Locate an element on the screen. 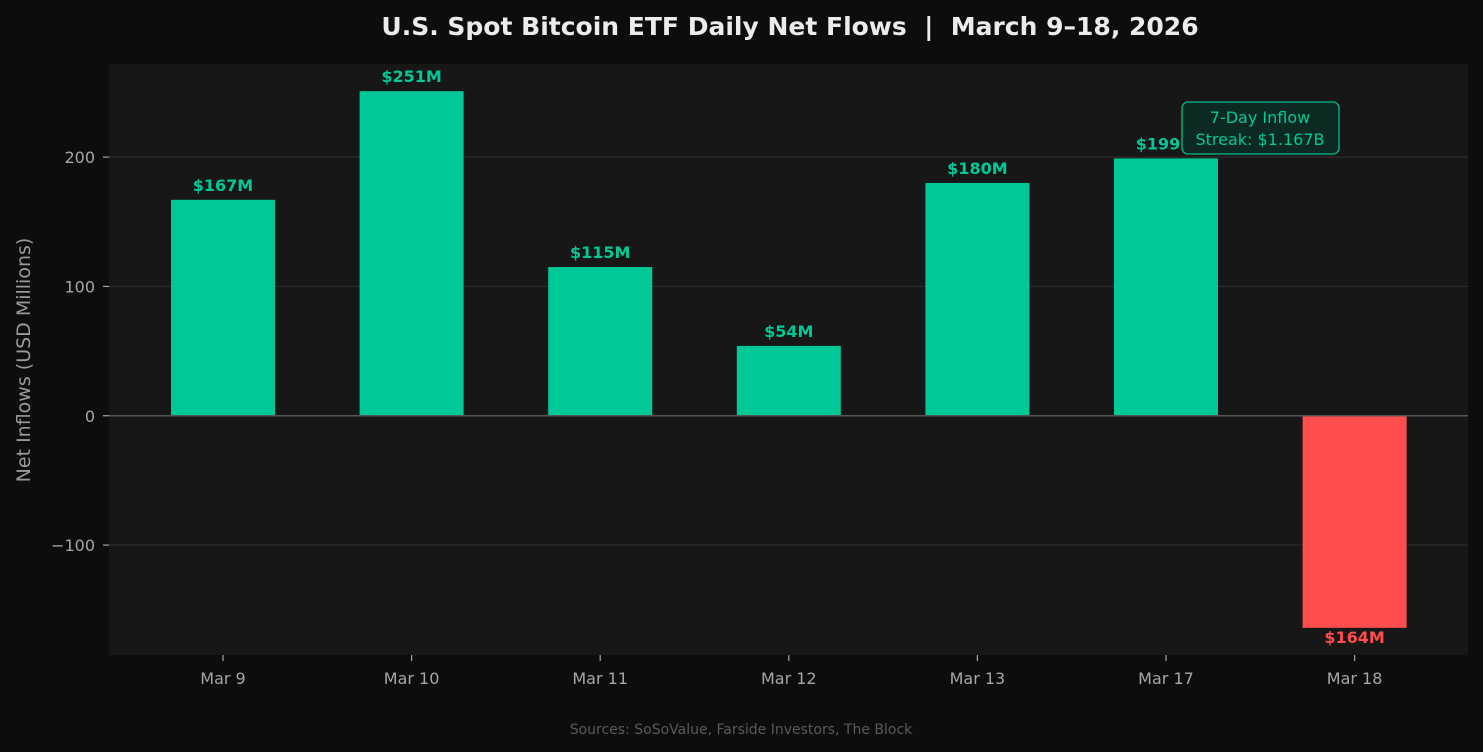 Image resolution: width=1483 pixels, height=752 pixels. y-tick-label: 100 is located at coordinates (79, 286).